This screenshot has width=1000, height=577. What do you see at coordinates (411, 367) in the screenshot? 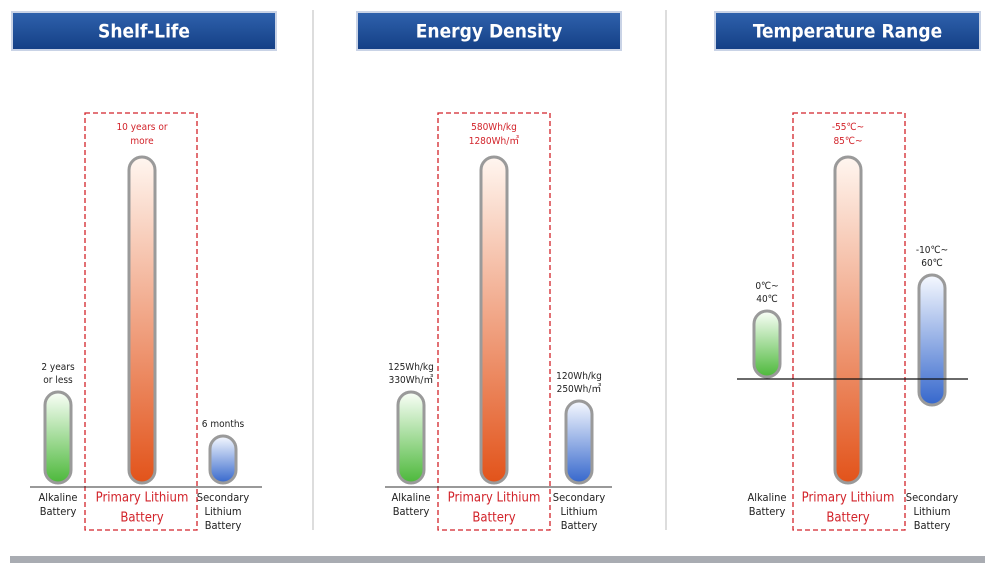
I see `value-text: 125Wh/kg` at bounding box center [411, 367].